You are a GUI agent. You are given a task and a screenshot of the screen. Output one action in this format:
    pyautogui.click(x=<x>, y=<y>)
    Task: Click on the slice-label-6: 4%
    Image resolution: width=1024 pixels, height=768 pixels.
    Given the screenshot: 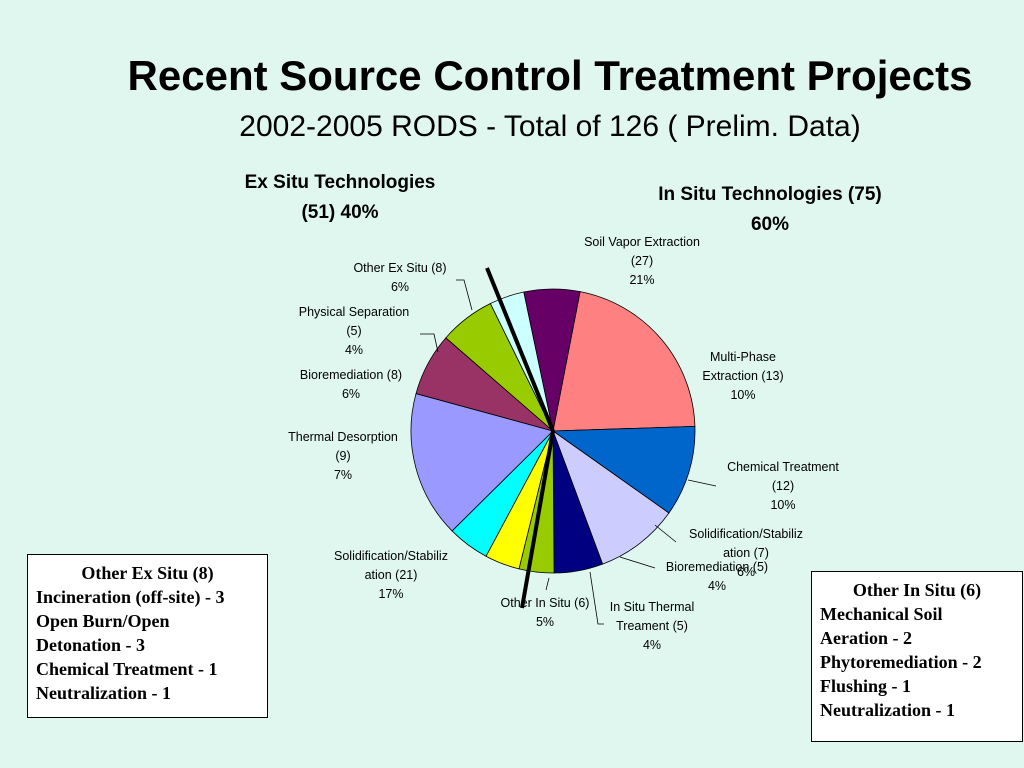 What is the action you would take?
    pyautogui.click(x=652, y=645)
    